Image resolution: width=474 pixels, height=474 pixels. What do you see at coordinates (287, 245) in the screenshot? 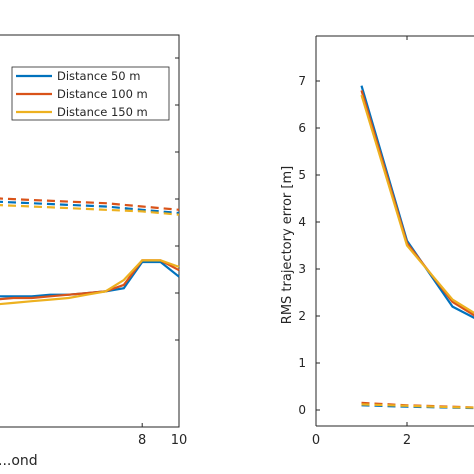
I see `right-y-axis-label: RMS trajectory error [m]` at bounding box center [287, 245].